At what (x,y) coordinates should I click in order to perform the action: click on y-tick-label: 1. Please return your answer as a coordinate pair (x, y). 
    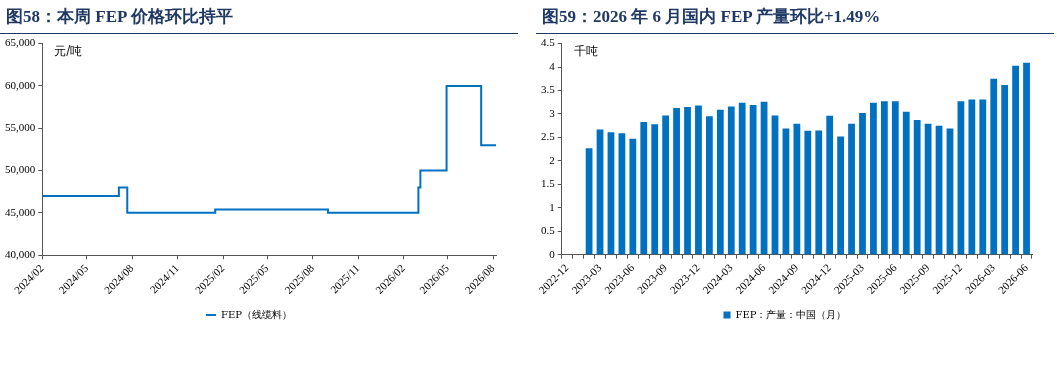
    Looking at the image, I should click on (552, 206).